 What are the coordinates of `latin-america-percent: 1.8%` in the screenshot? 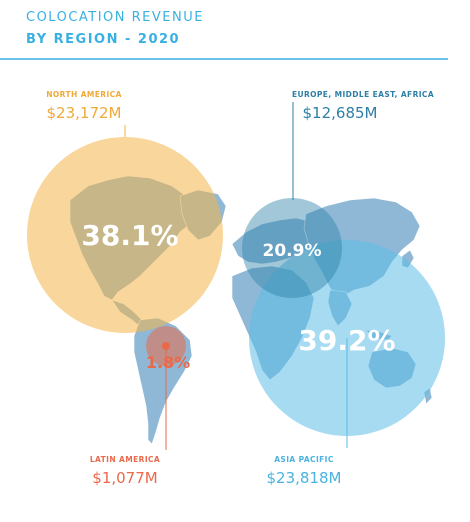 It's located at (168, 362).